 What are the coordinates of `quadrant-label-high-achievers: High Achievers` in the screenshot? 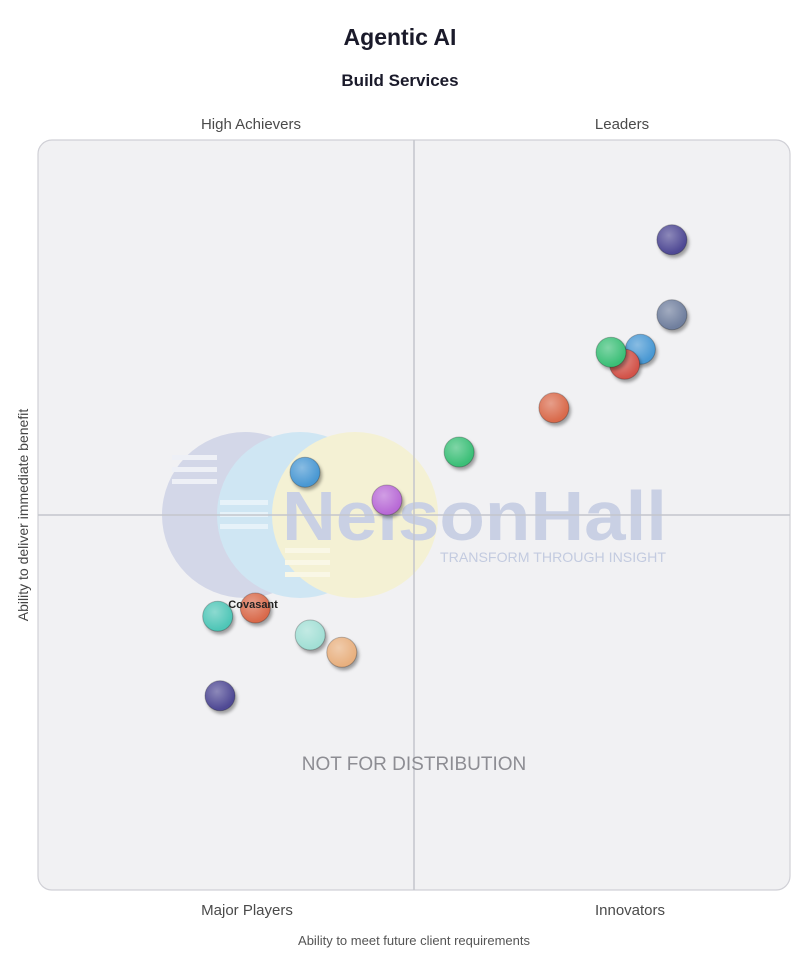 It's located at (251, 124).